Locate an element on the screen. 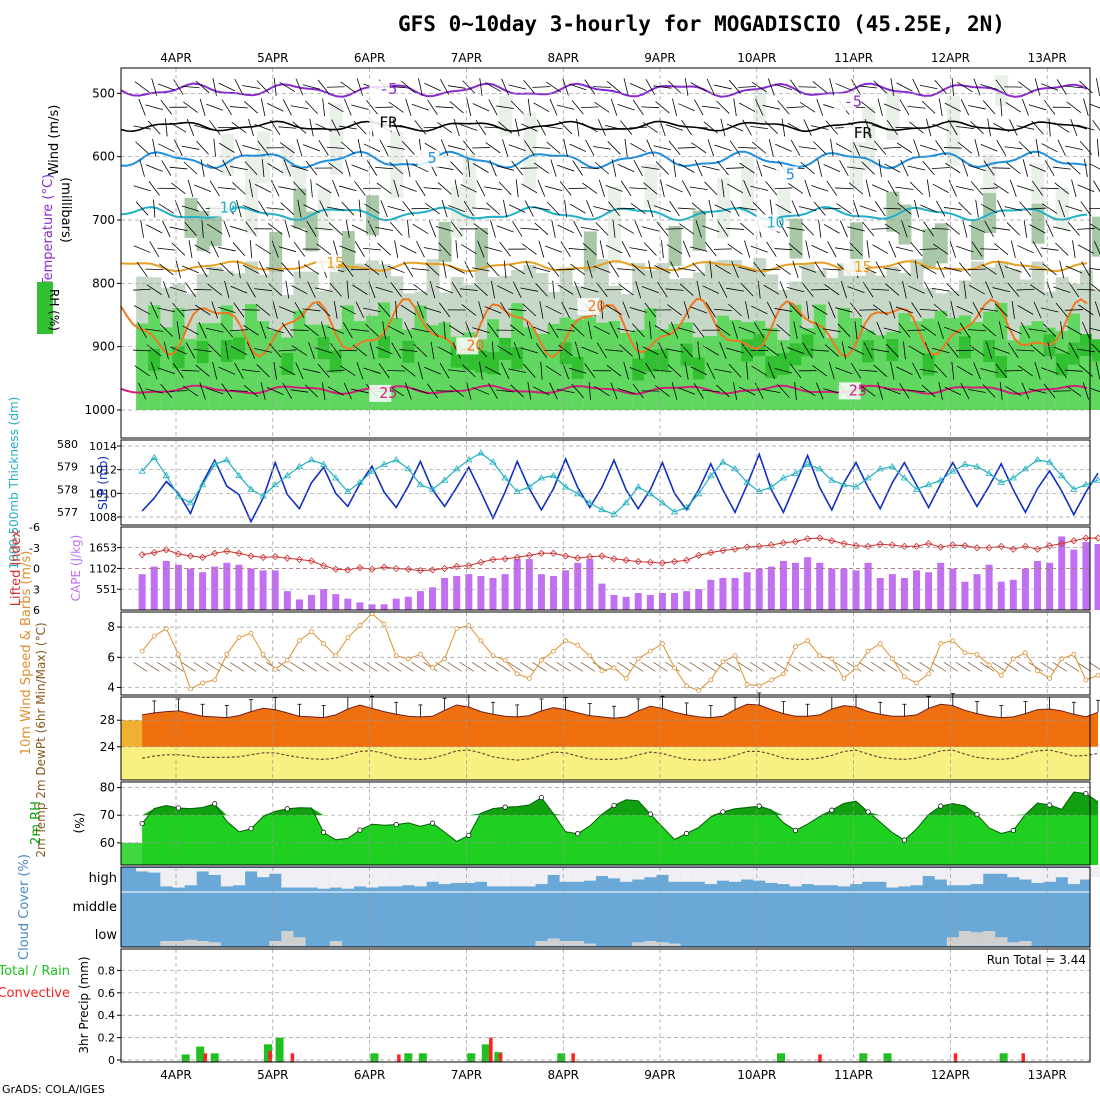 This screenshot has height=1100, width=1100. thickness-tick-label: 578 is located at coordinates (67, 489).